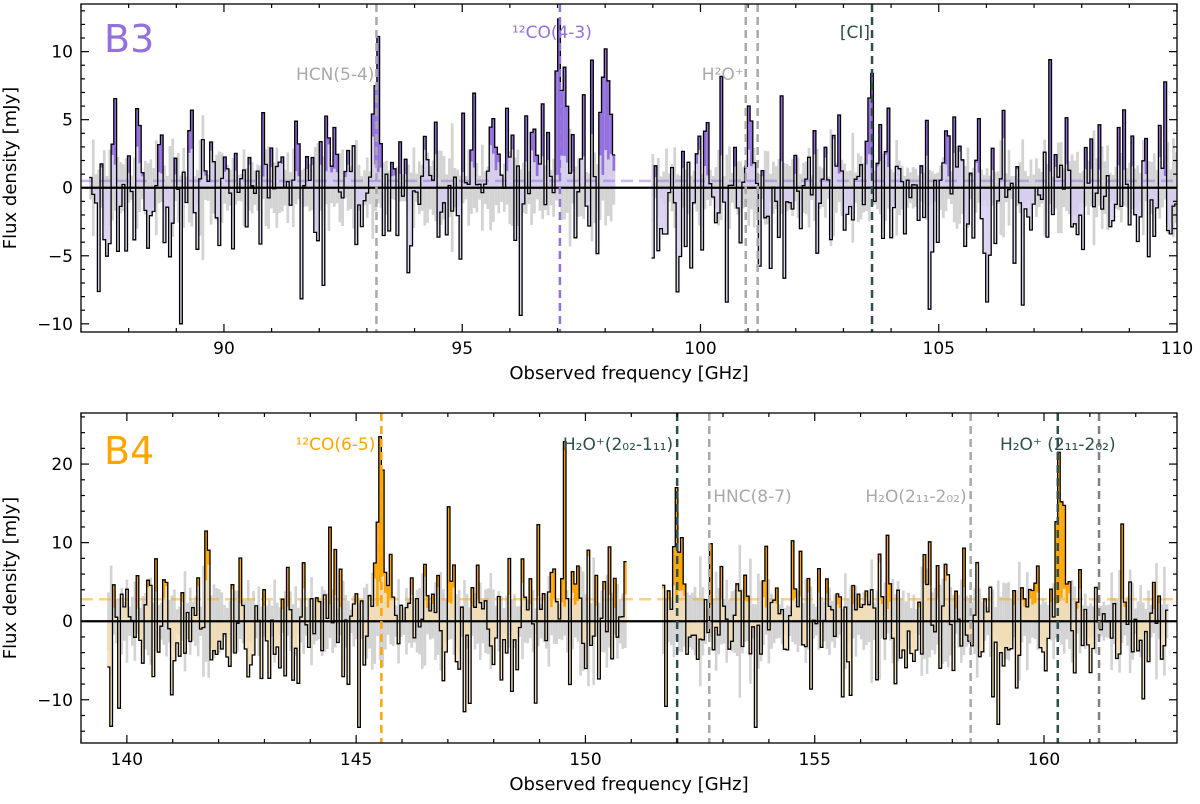 The image size is (1200, 804). What do you see at coordinates (552, 33) in the screenshot?
I see `line-label: ¹²CO(4-3)` at bounding box center [552, 33].